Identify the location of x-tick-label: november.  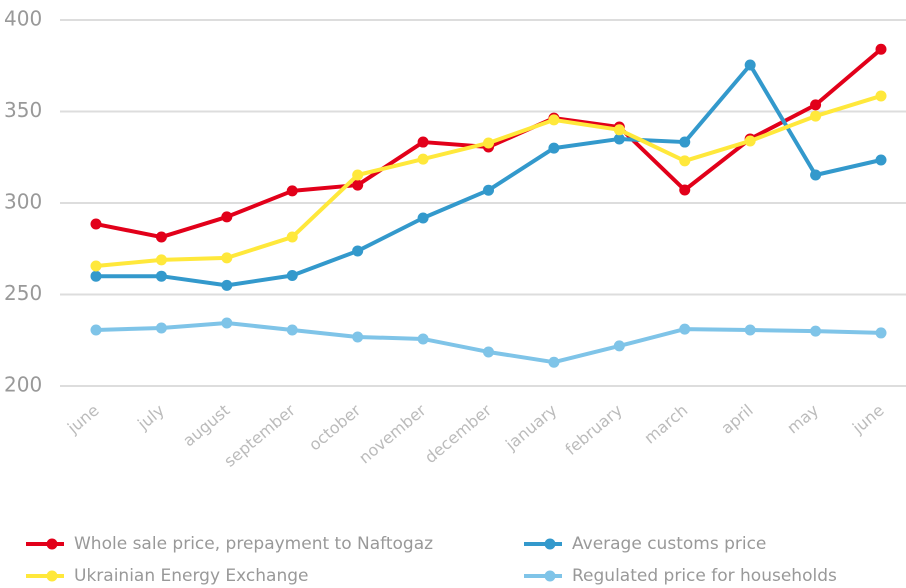
(392, 433).